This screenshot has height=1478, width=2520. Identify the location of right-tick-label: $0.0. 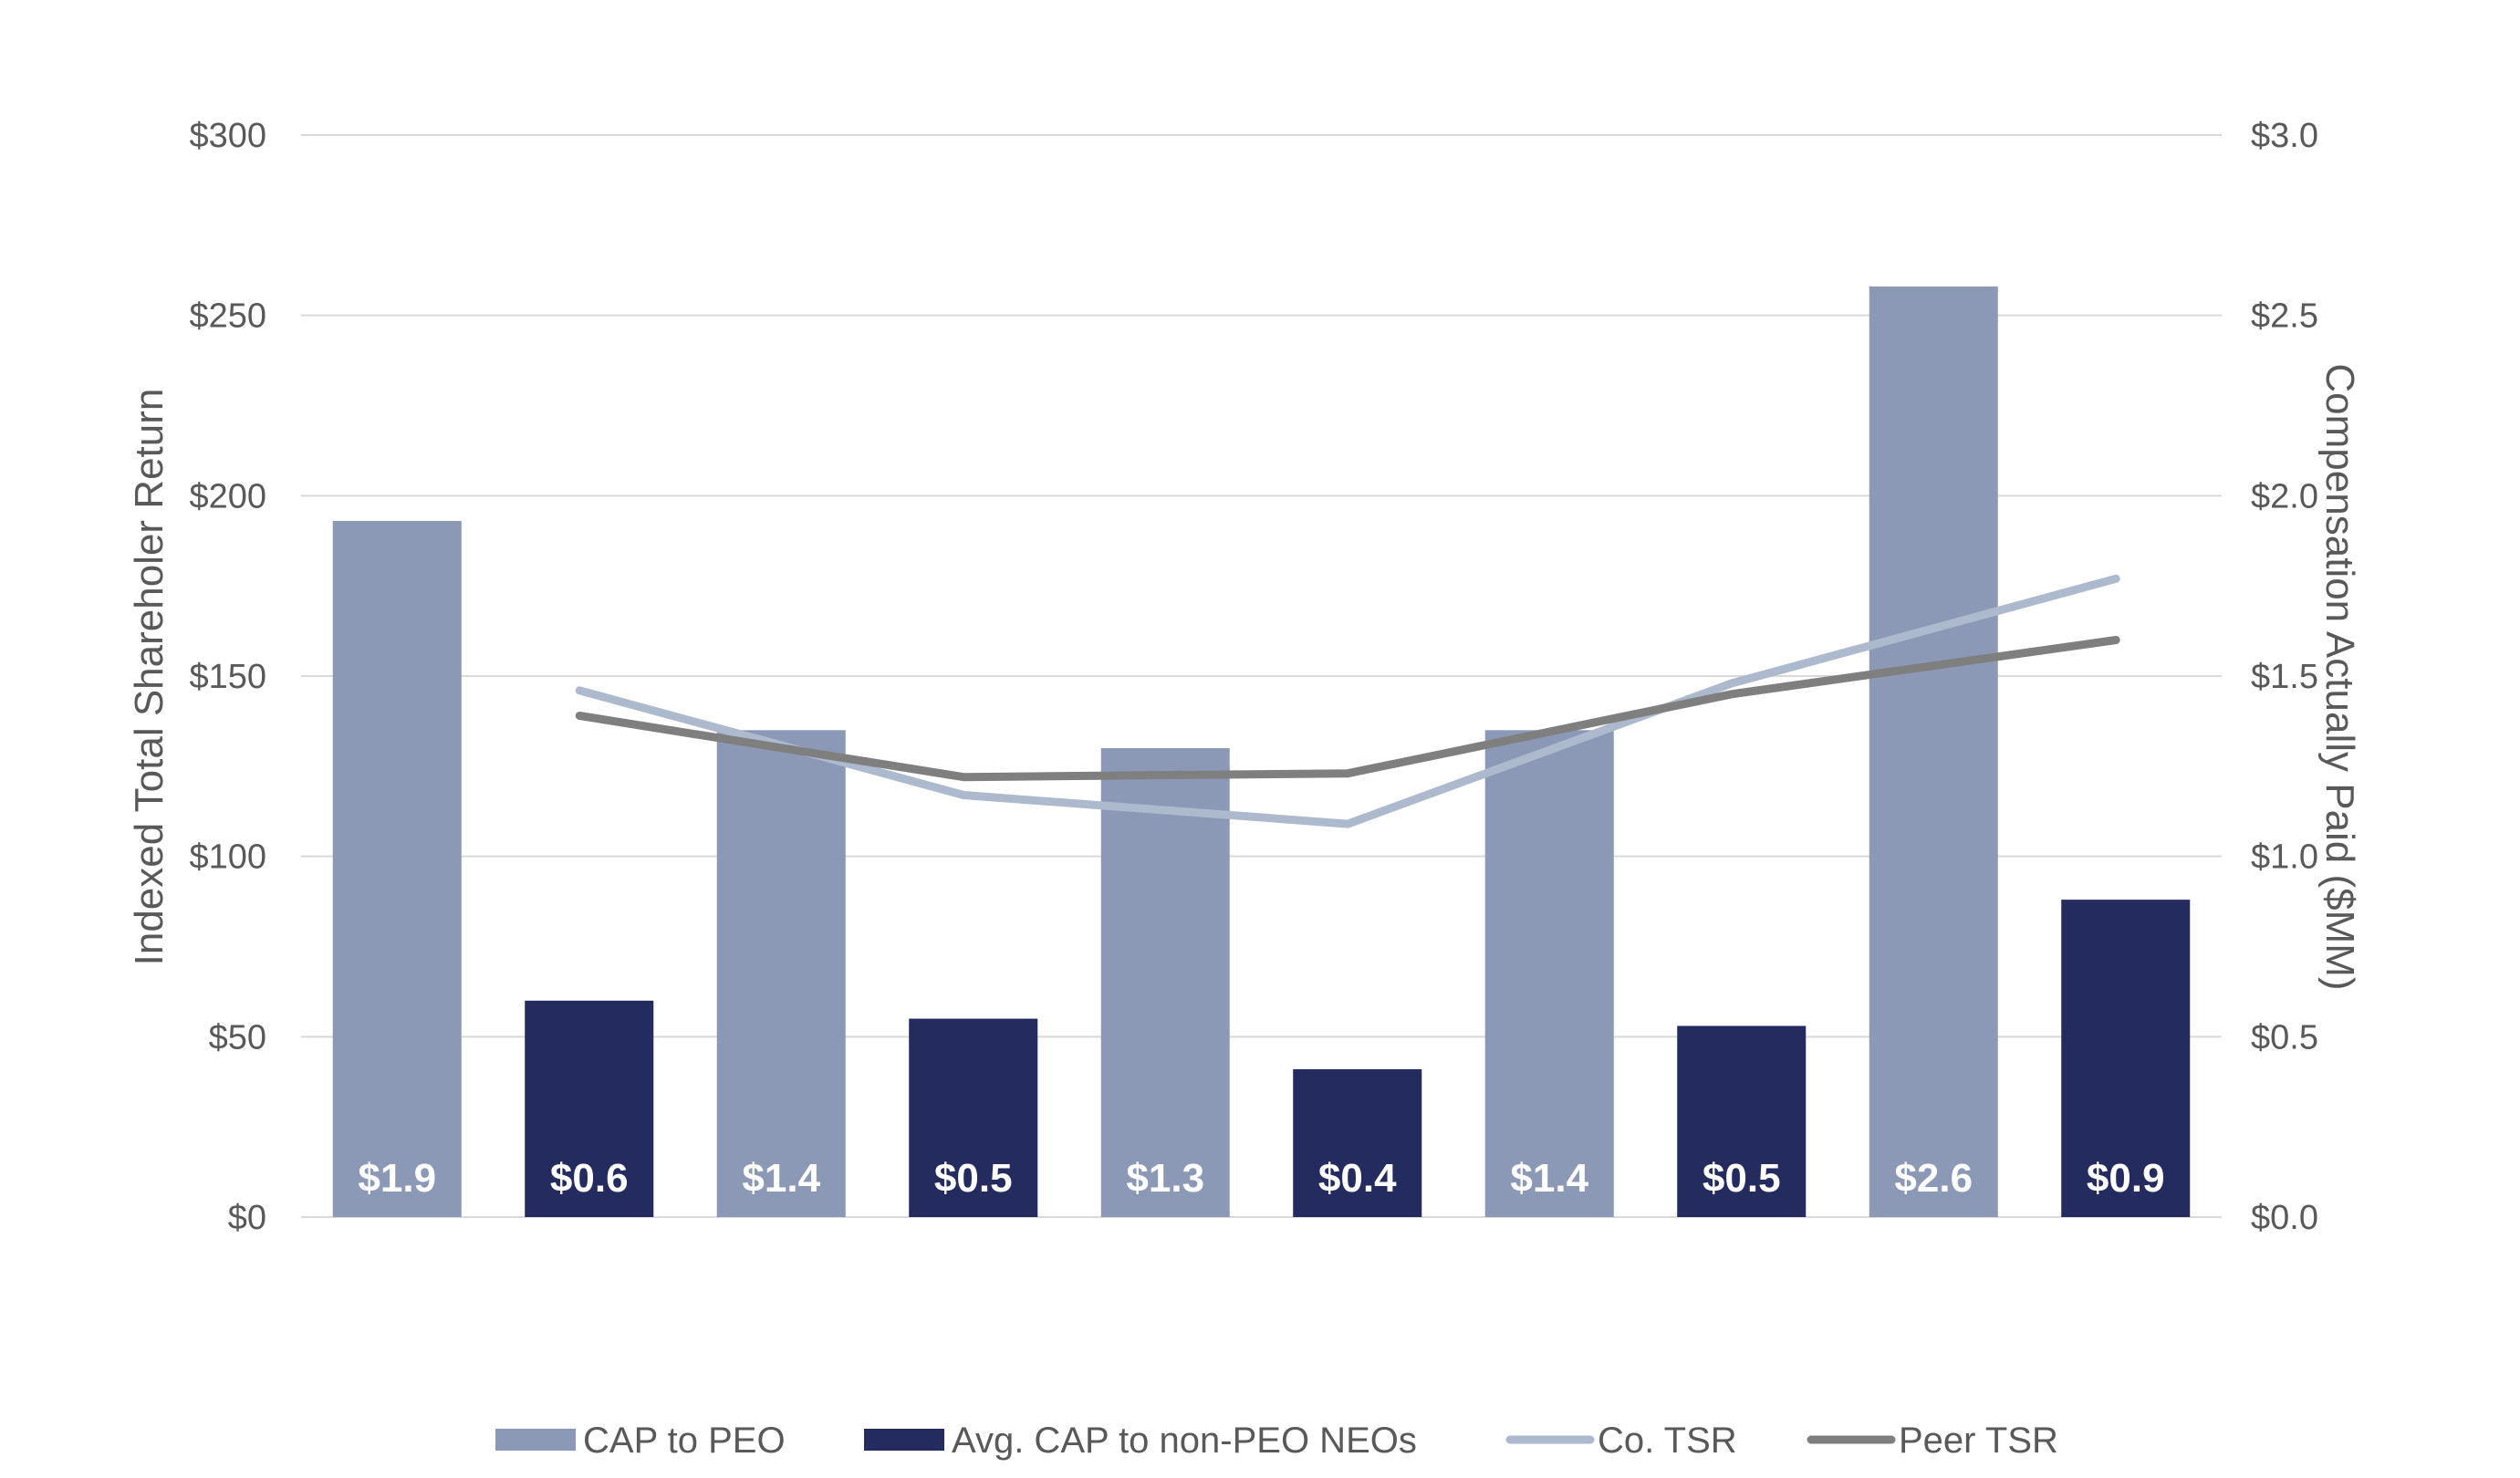
(2284, 1218).